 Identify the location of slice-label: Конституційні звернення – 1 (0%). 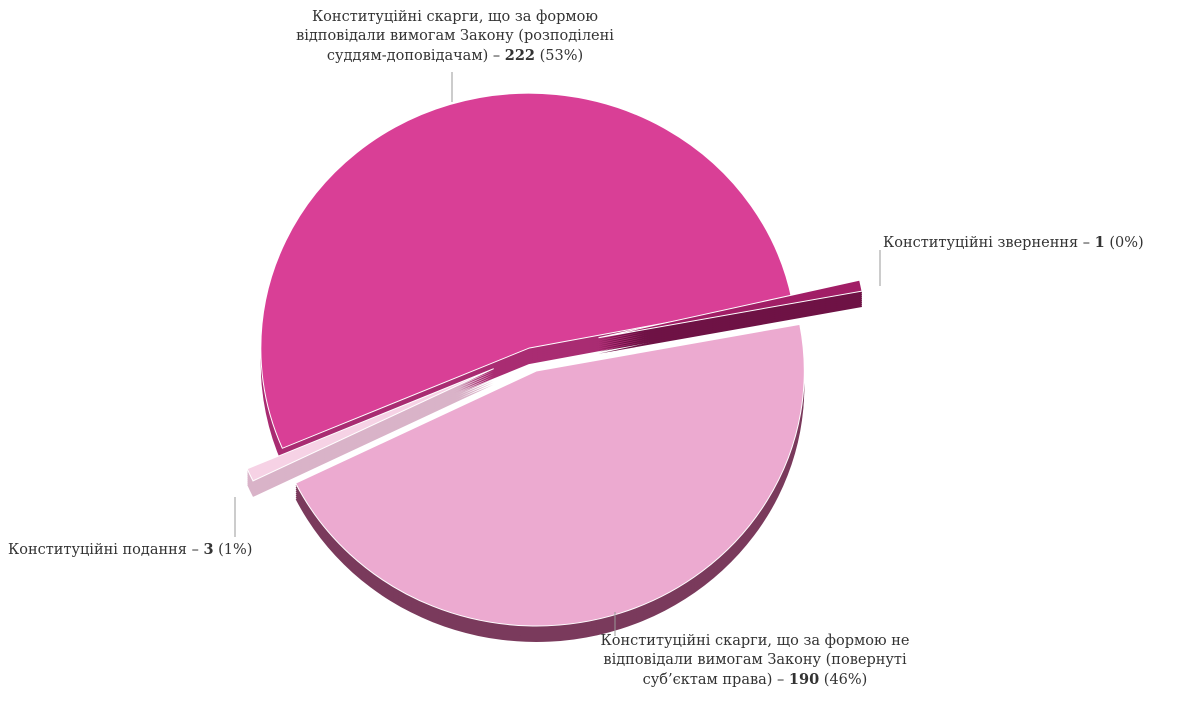
(1028, 243).